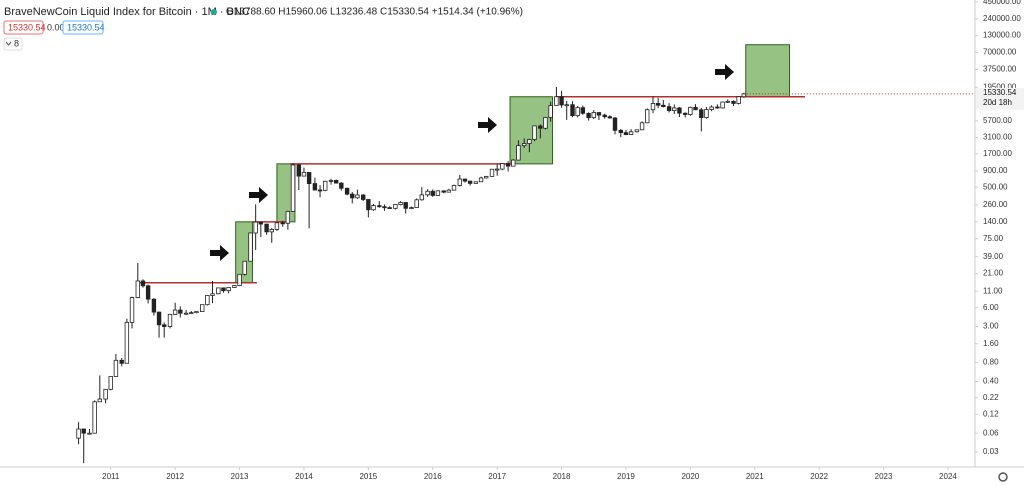 The width and height of the screenshot is (1024, 485). Describe the element at coordinates (13, 44) in the screenshot. I see `indicator-toggle` at that location.